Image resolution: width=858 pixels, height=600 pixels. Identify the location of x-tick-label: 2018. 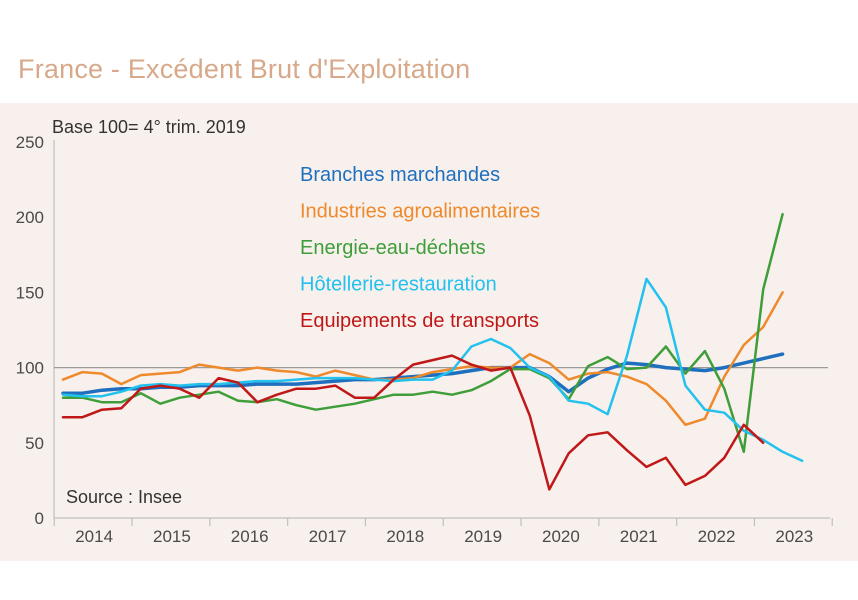
(405, 536).